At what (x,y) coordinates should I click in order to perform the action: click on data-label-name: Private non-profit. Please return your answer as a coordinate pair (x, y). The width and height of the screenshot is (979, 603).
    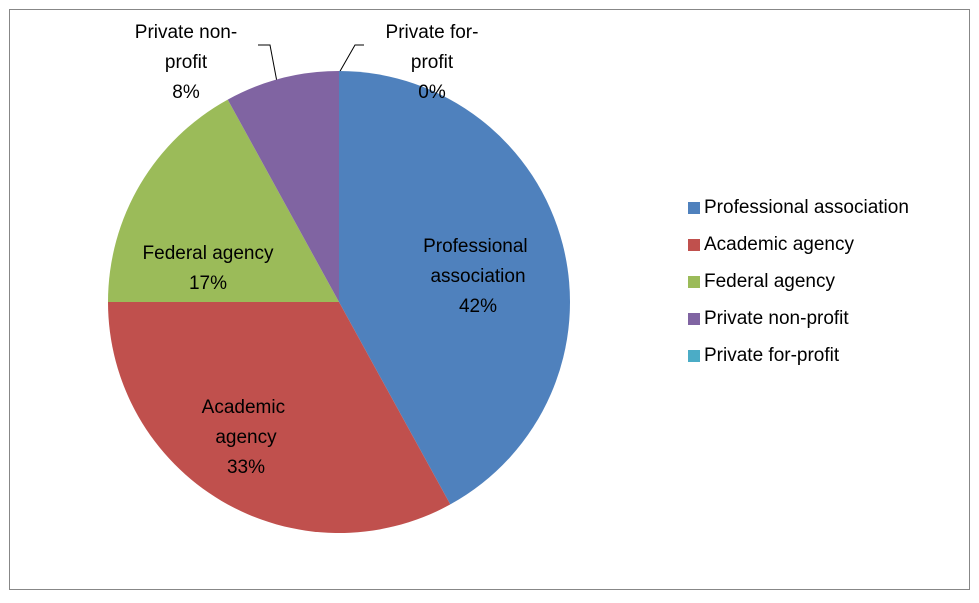
    Looking at the image, I should click on (186, 47).